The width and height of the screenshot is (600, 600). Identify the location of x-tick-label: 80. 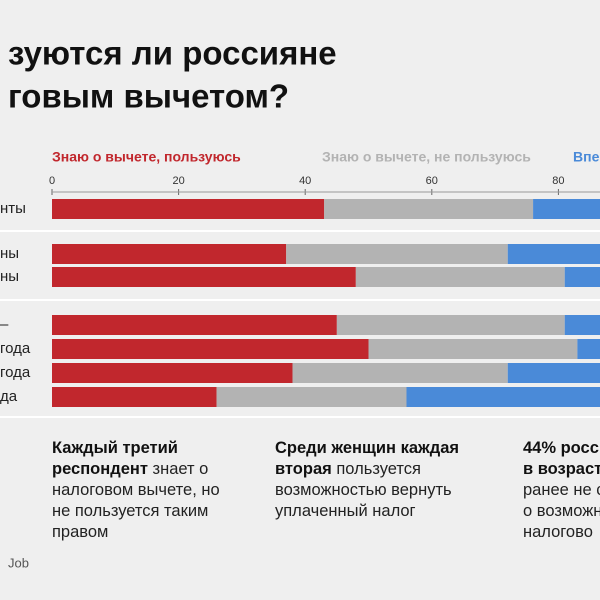
(558, 181).